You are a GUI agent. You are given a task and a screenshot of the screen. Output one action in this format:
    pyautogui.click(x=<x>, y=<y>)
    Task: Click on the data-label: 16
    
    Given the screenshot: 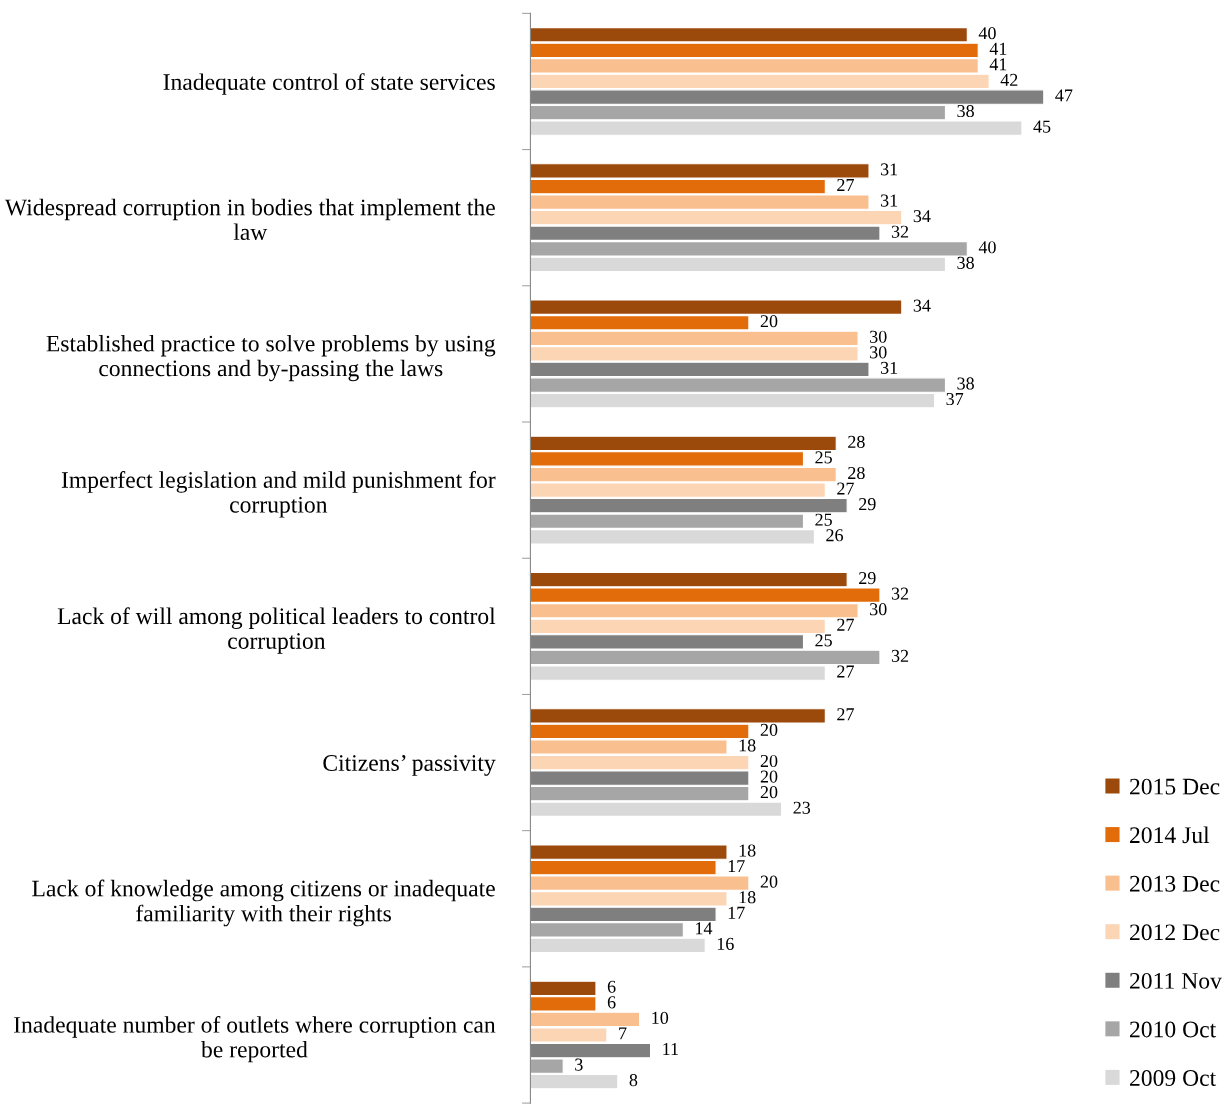 What is the action you would take?
    pyautogui.click(x=725, y=943)
    